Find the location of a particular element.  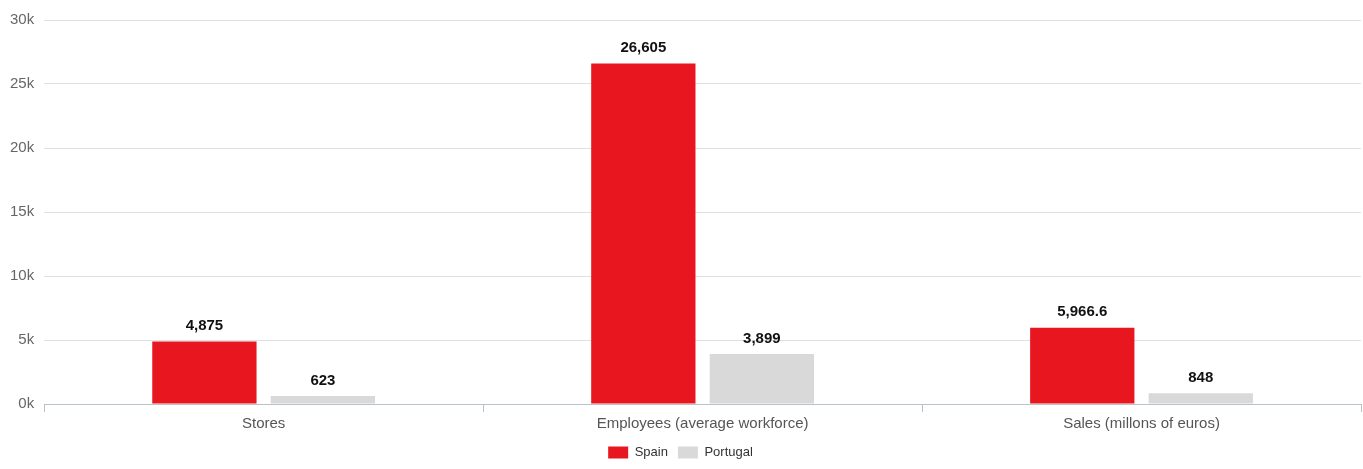

x-tick-label: Stores is located at coordinates (263, 423).